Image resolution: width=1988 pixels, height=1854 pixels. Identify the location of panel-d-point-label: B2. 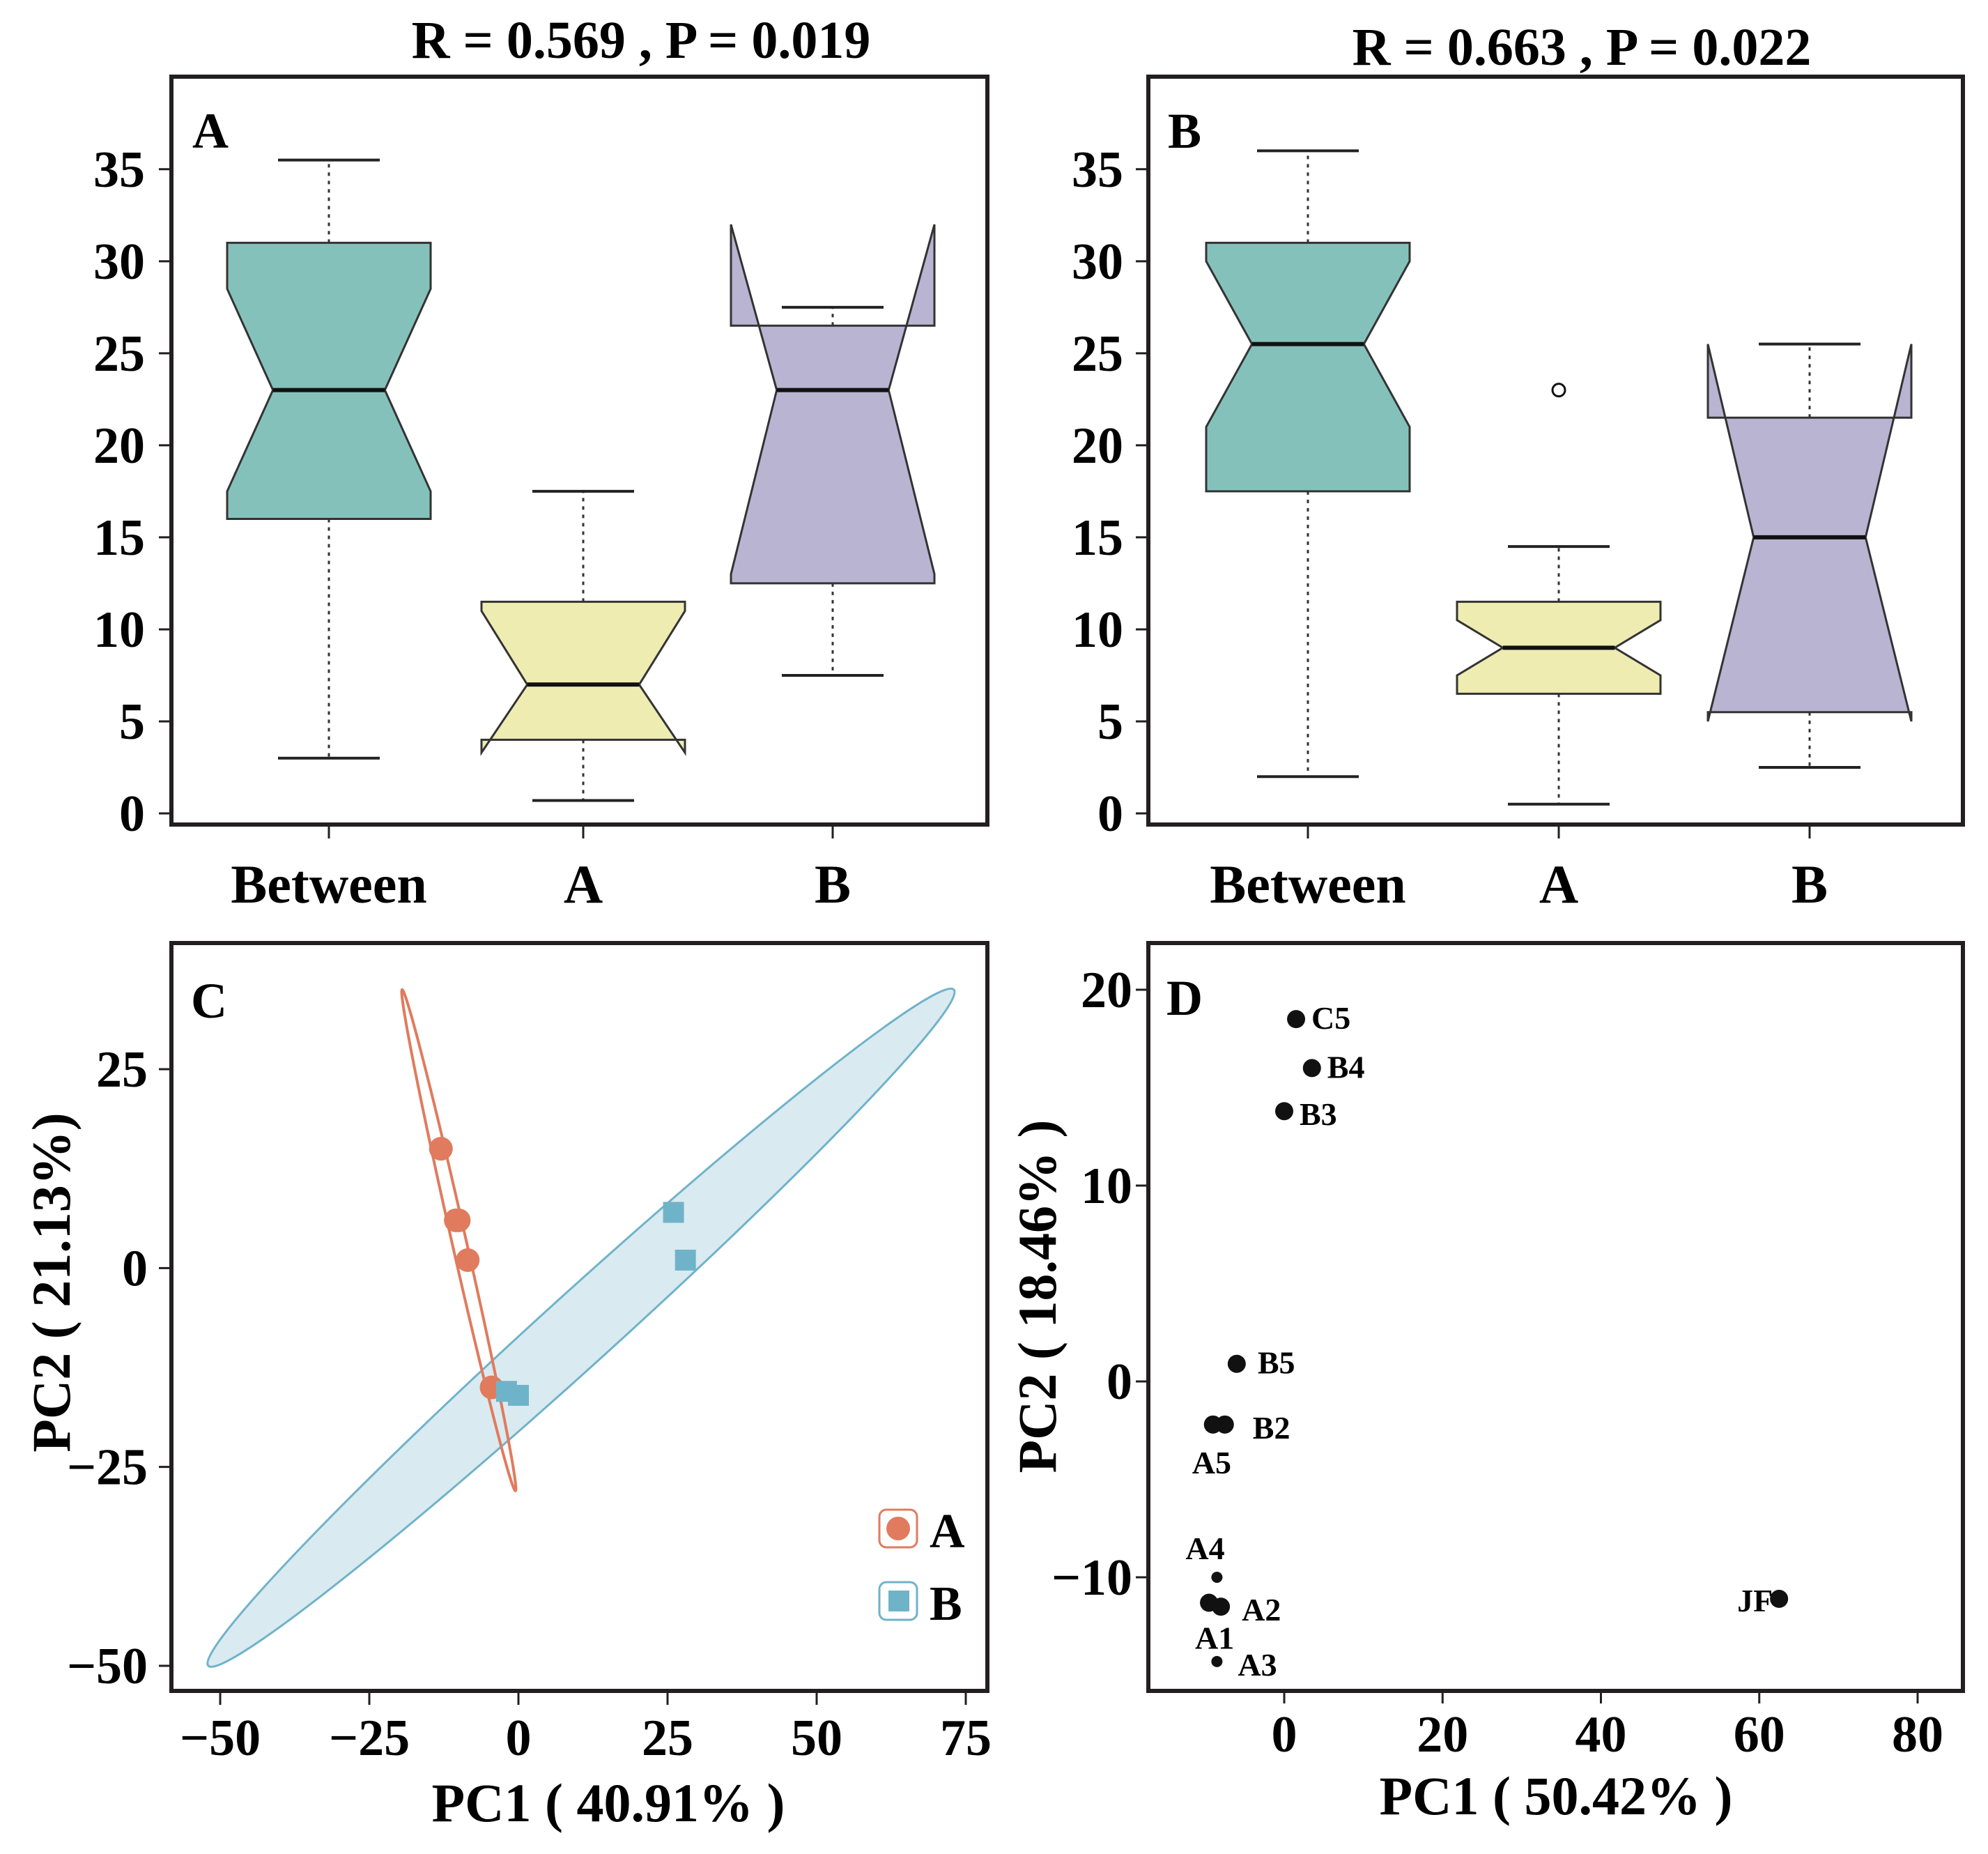
(1271, 1428).